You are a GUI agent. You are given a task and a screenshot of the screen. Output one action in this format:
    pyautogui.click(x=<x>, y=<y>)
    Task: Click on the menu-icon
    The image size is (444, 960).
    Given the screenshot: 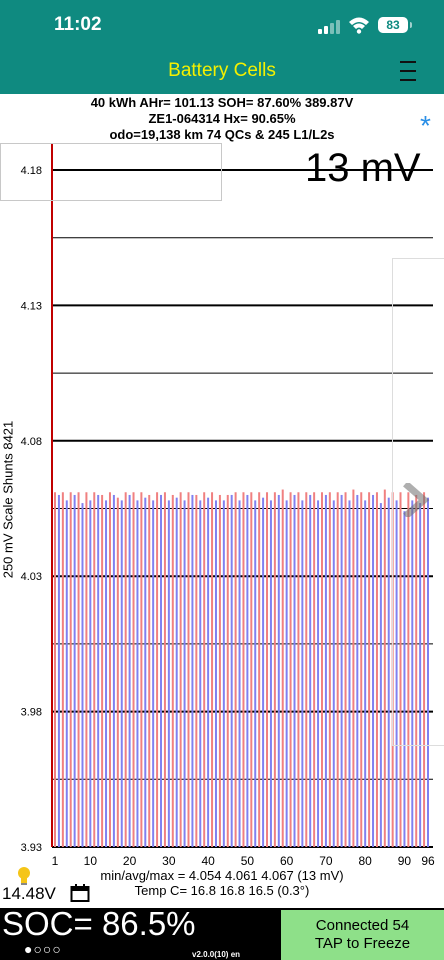 What is the action you would take?
    pyautogui.click(x=408, y=71)
    